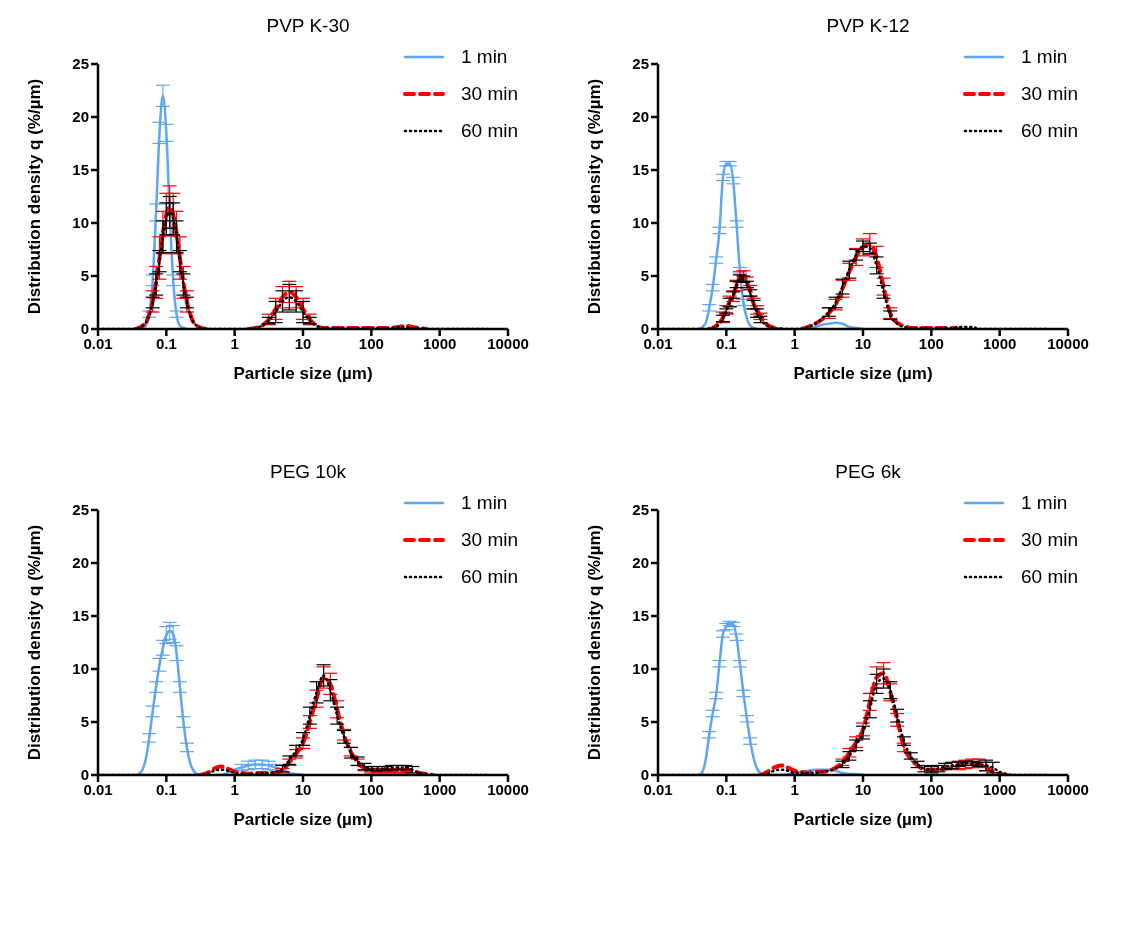 This screenshot has height=952, width=1121. Describe the element at coordinates (307, 472) in the screenshot. I see `chart-title: PEG 10k` at that location.